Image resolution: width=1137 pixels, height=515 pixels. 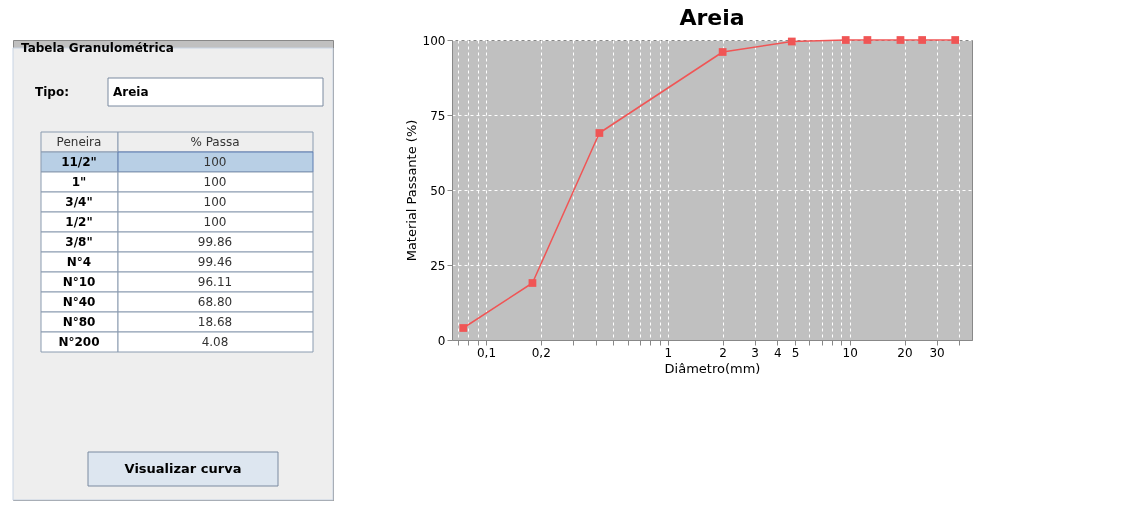 I want to click on chart-title: Areia, so click(x=712, y=17).